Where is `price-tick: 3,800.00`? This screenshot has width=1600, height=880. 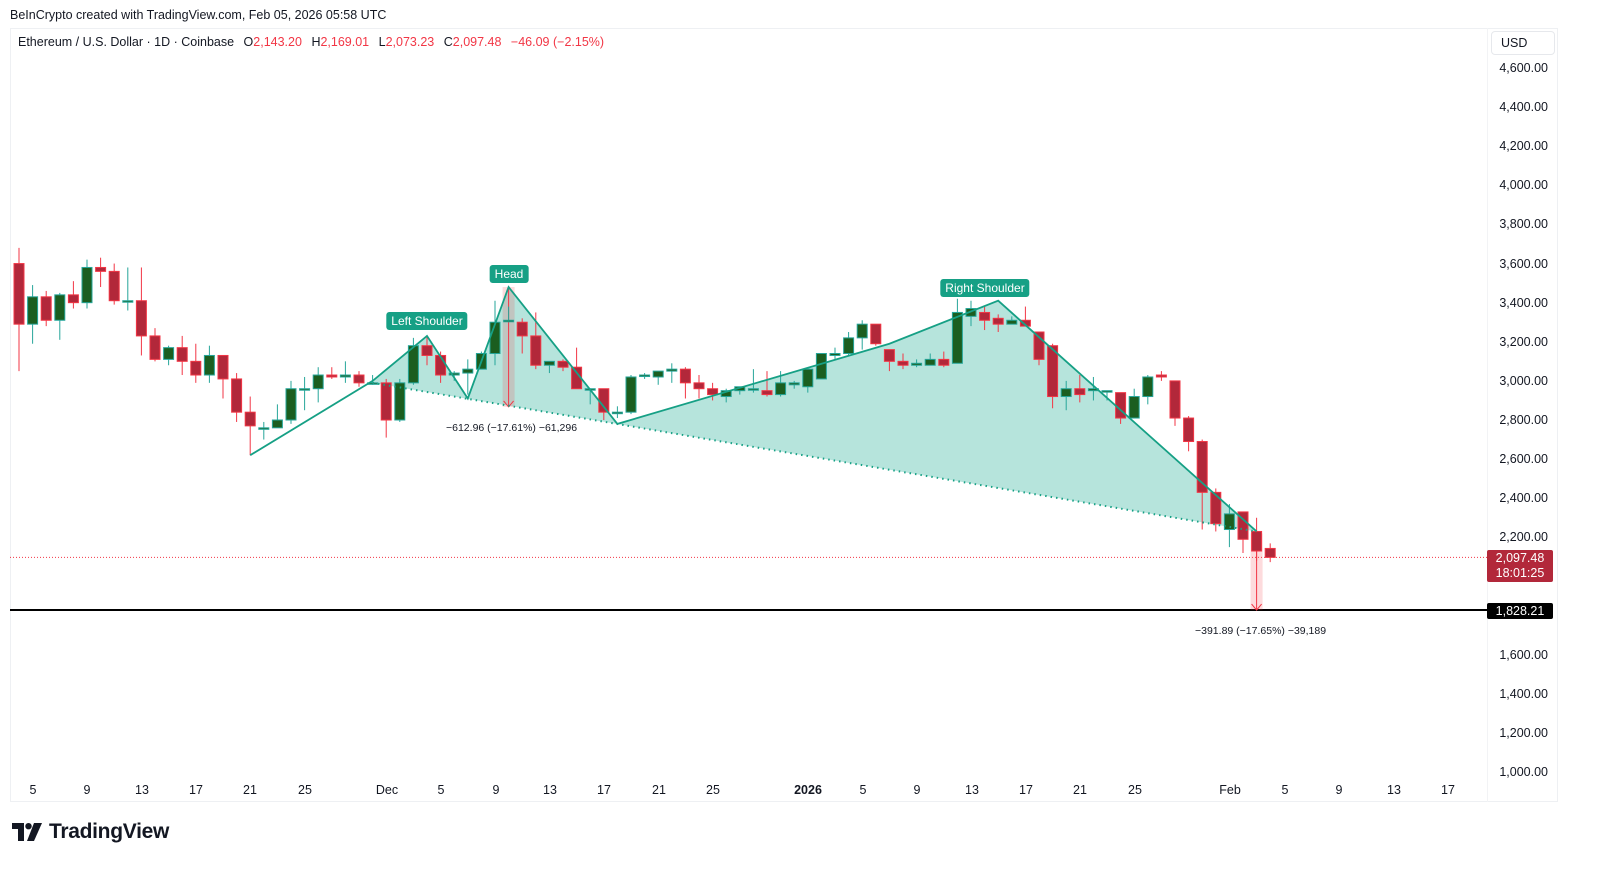
price-tick: 3,800.00 is located at coordinates (1523, 224).